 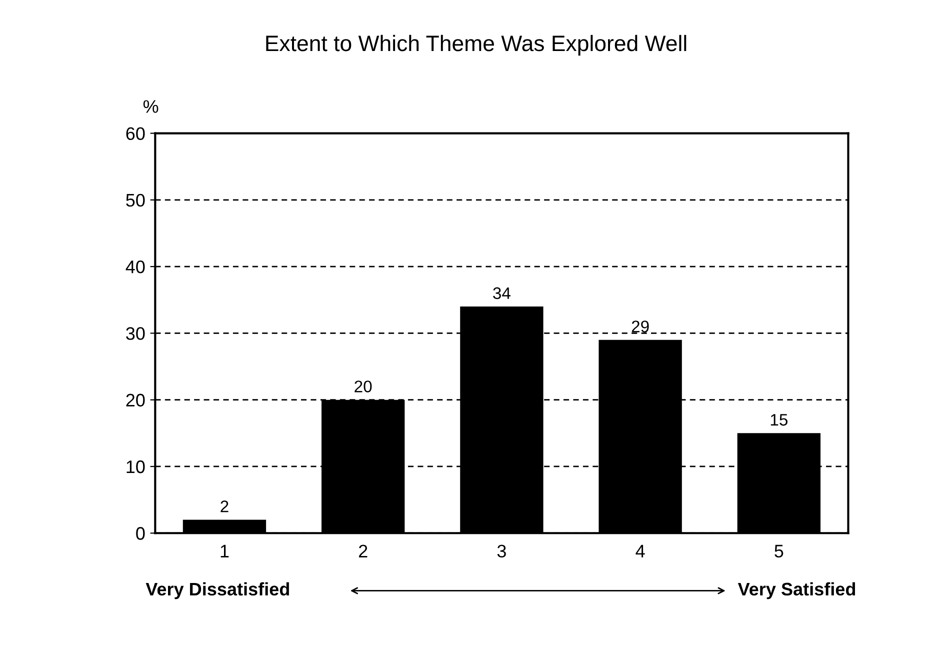 I want to click on y-tick-label: 40, so click(x=135, y=267).